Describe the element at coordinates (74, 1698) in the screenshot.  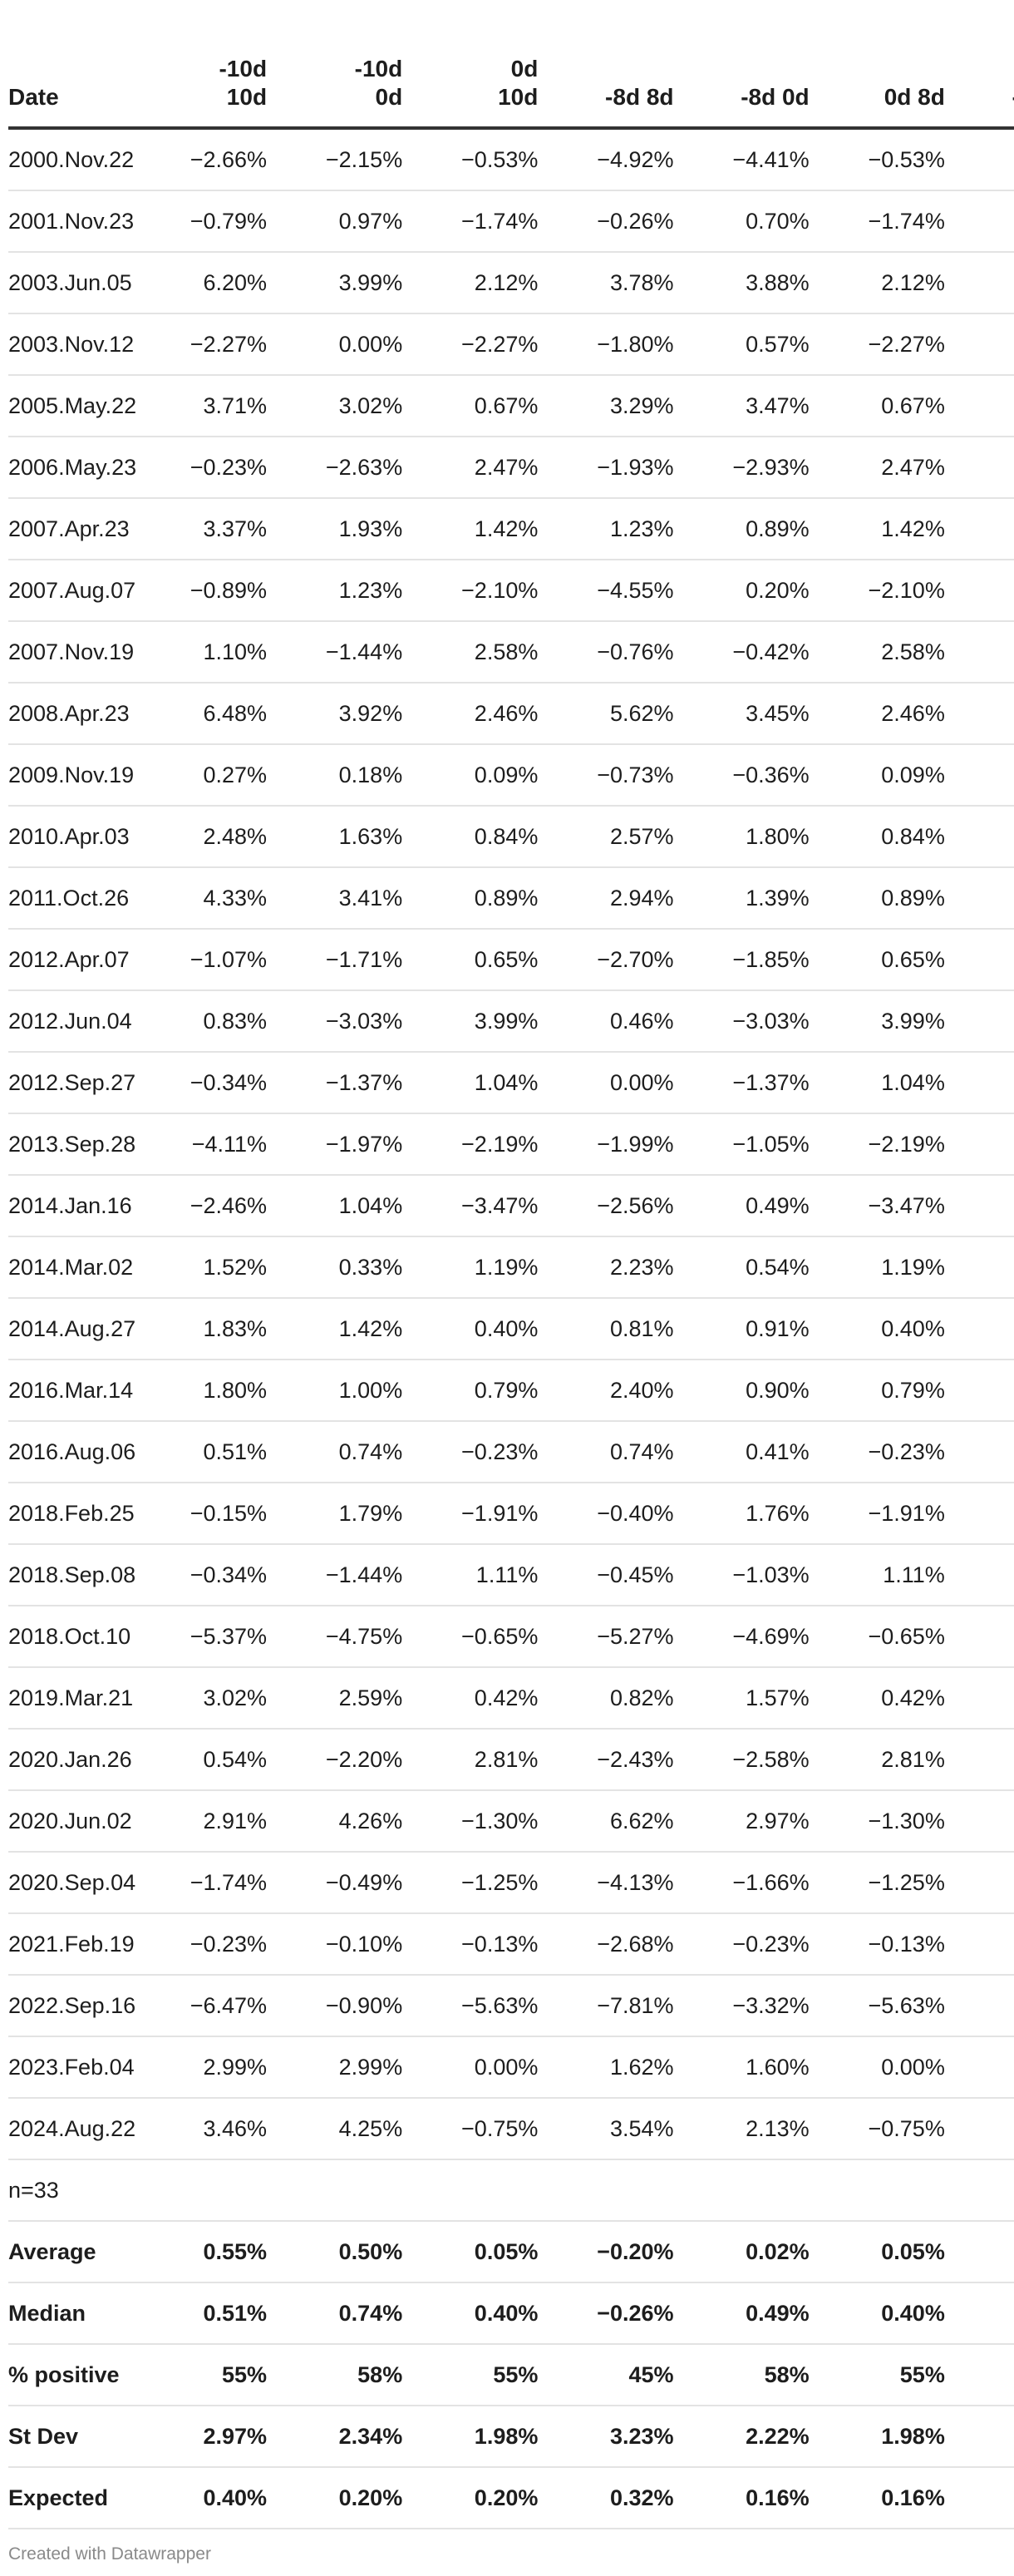
I see `row-label-cell: 2019.Mar.21` at that location.